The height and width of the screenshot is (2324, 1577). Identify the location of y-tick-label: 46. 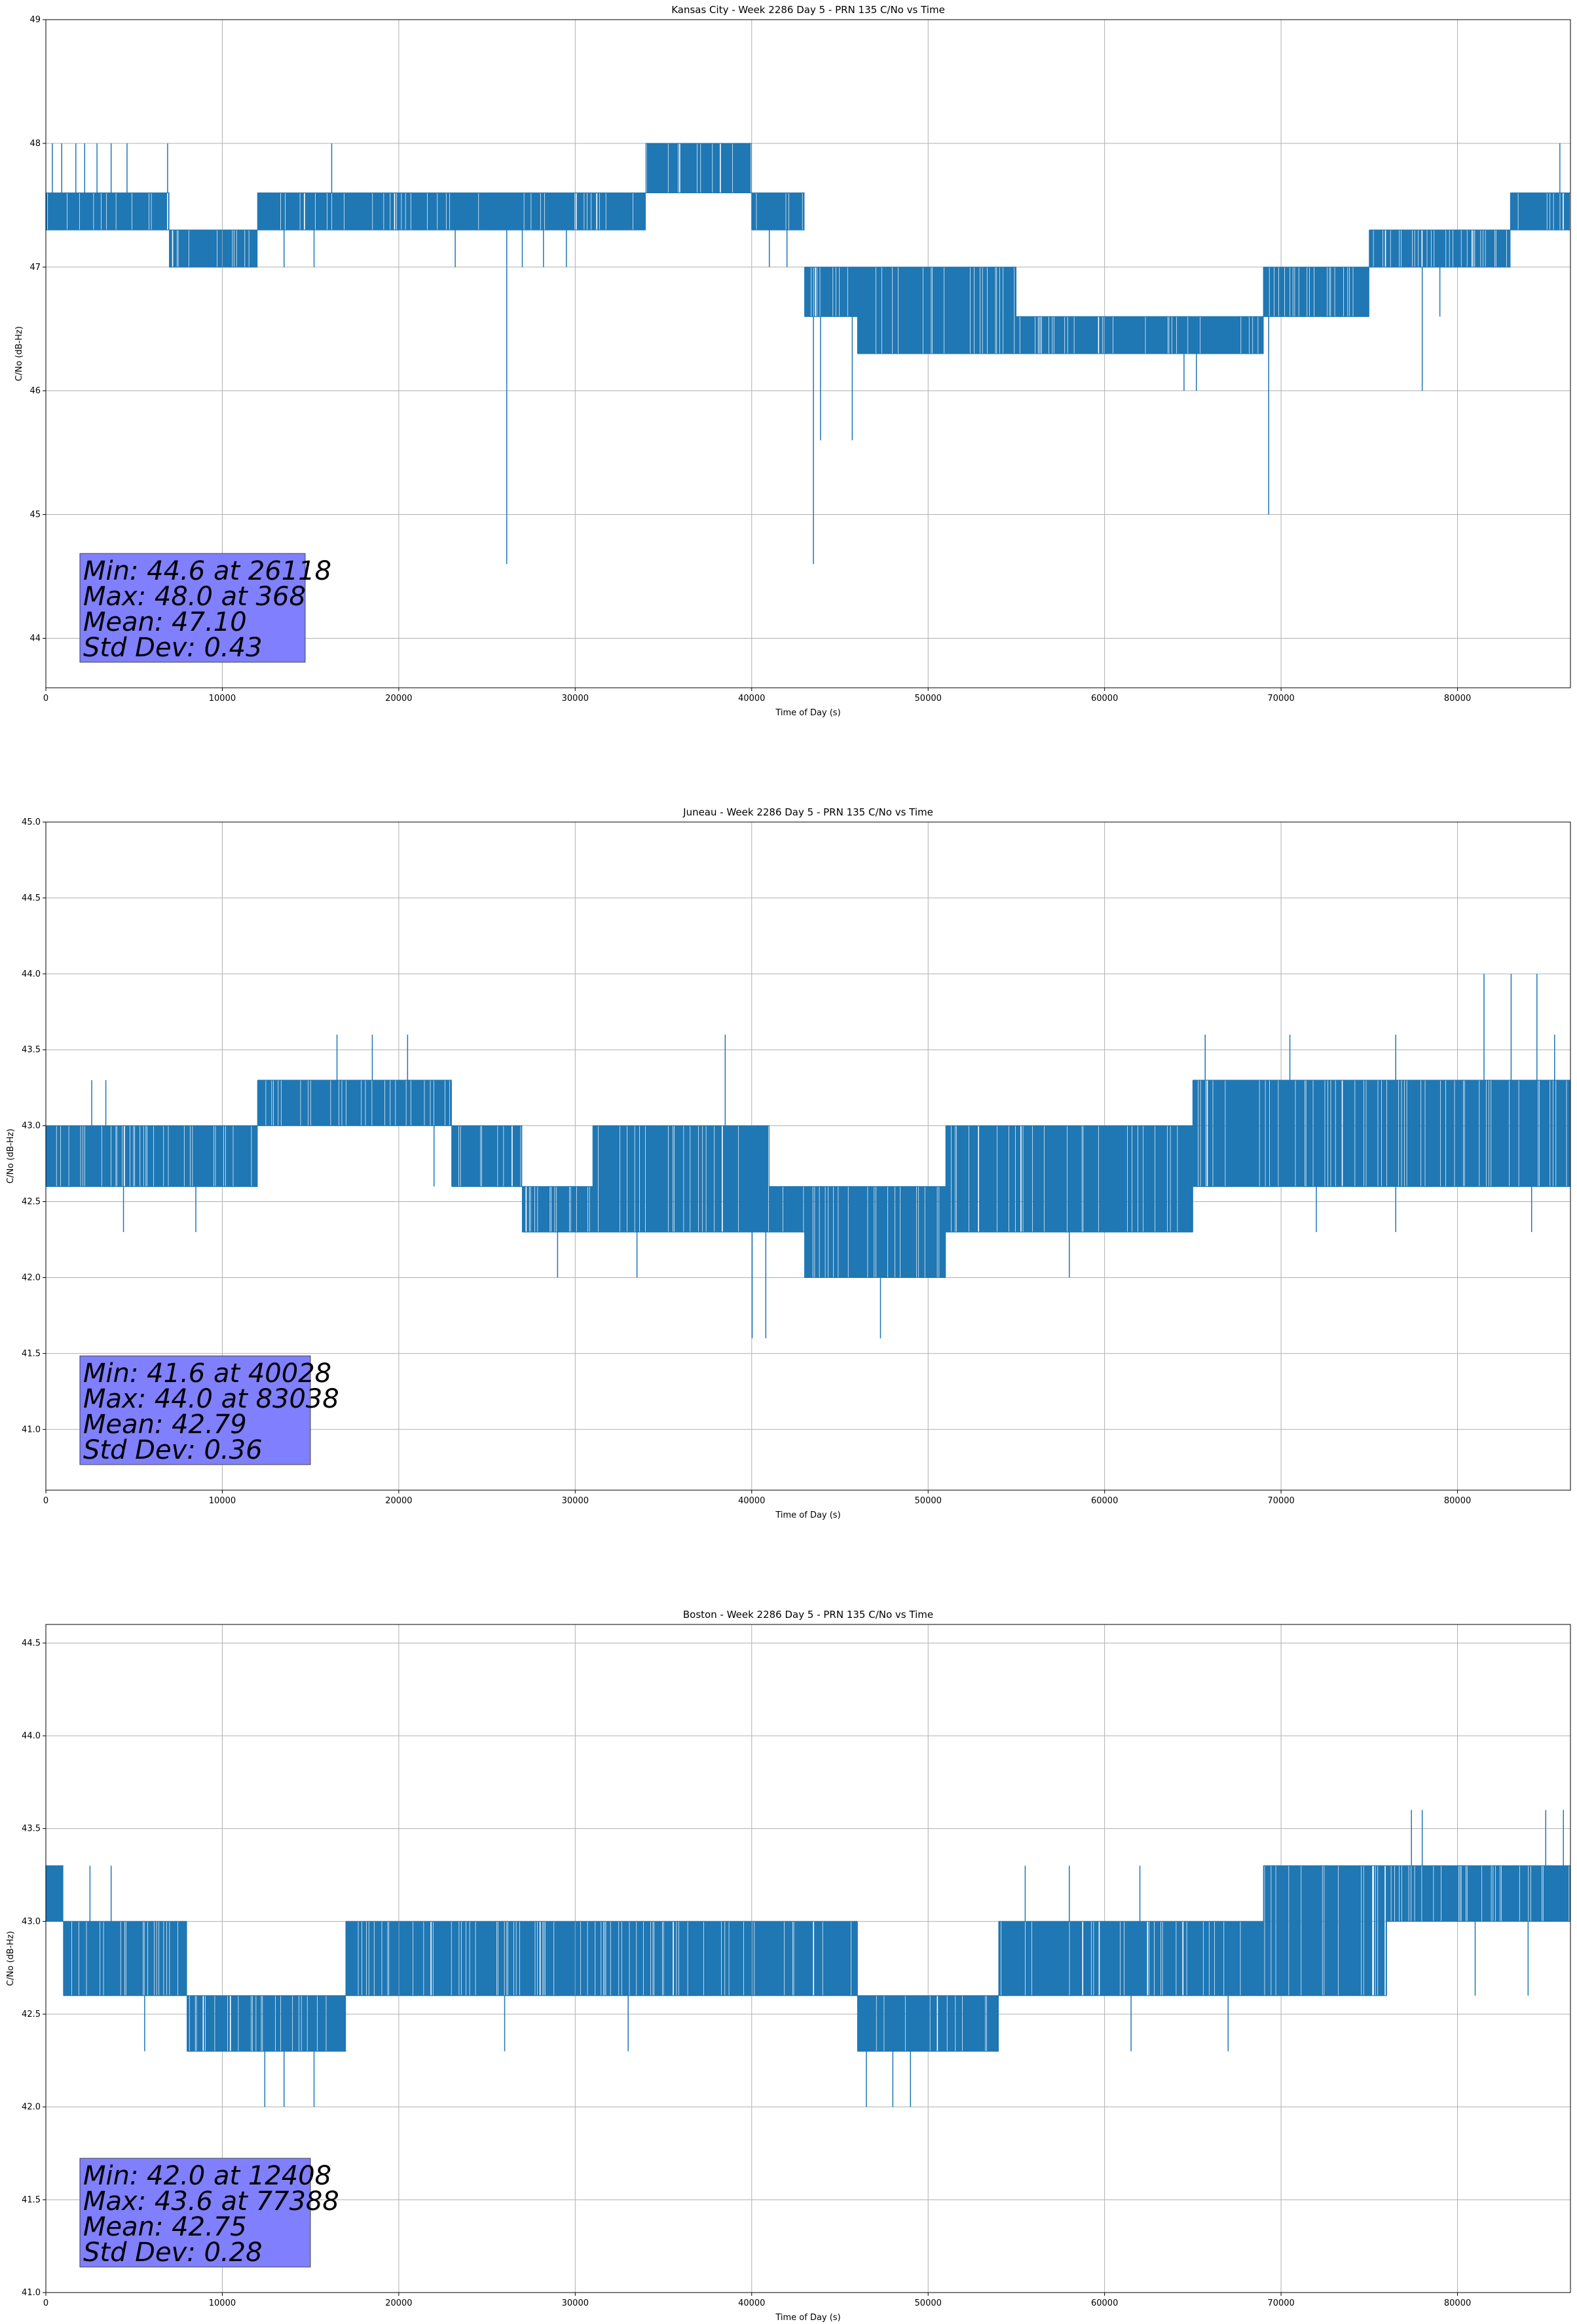
(35, 391).